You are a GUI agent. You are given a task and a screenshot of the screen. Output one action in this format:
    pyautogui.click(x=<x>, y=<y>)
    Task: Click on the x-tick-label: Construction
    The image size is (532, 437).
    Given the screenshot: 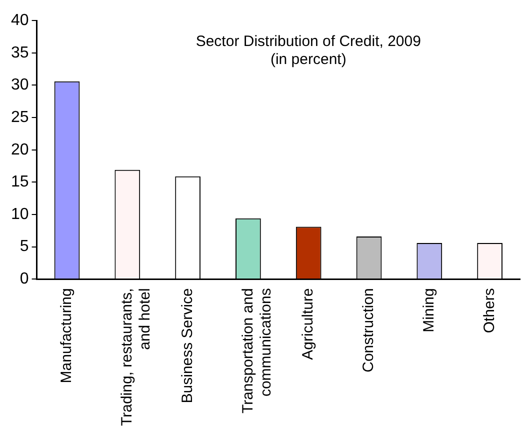 What is the action you would take?
    pyautogui.click(x=369, y=330)
    